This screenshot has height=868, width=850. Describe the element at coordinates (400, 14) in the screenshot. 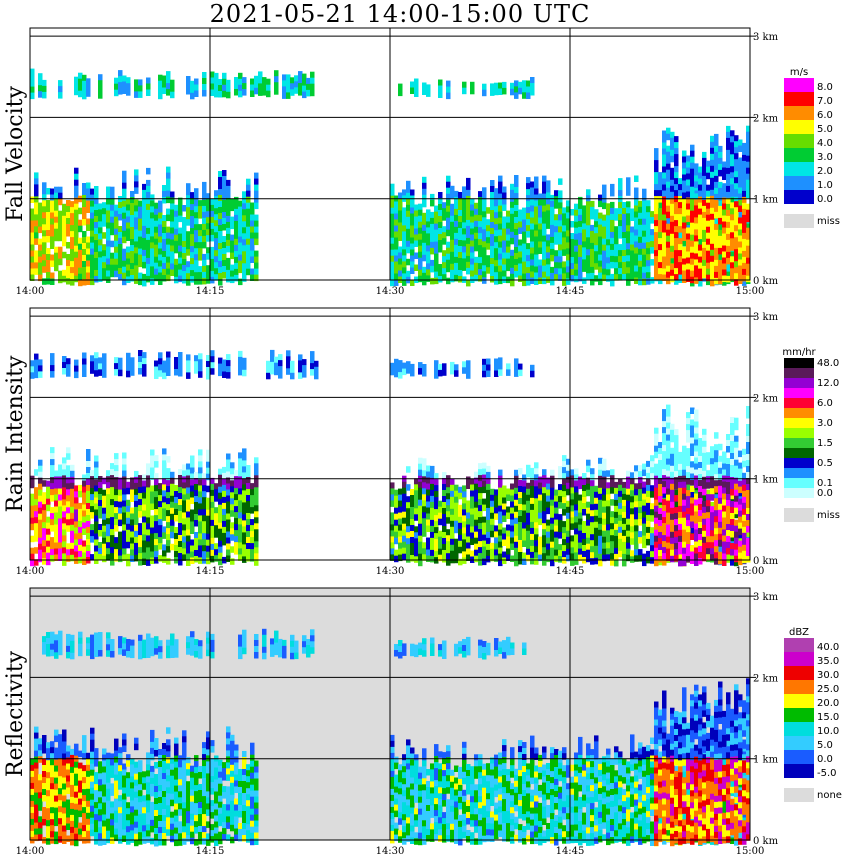

I see `chart-title: 2021-05-21 14:00-15:00 UTC` at that location.